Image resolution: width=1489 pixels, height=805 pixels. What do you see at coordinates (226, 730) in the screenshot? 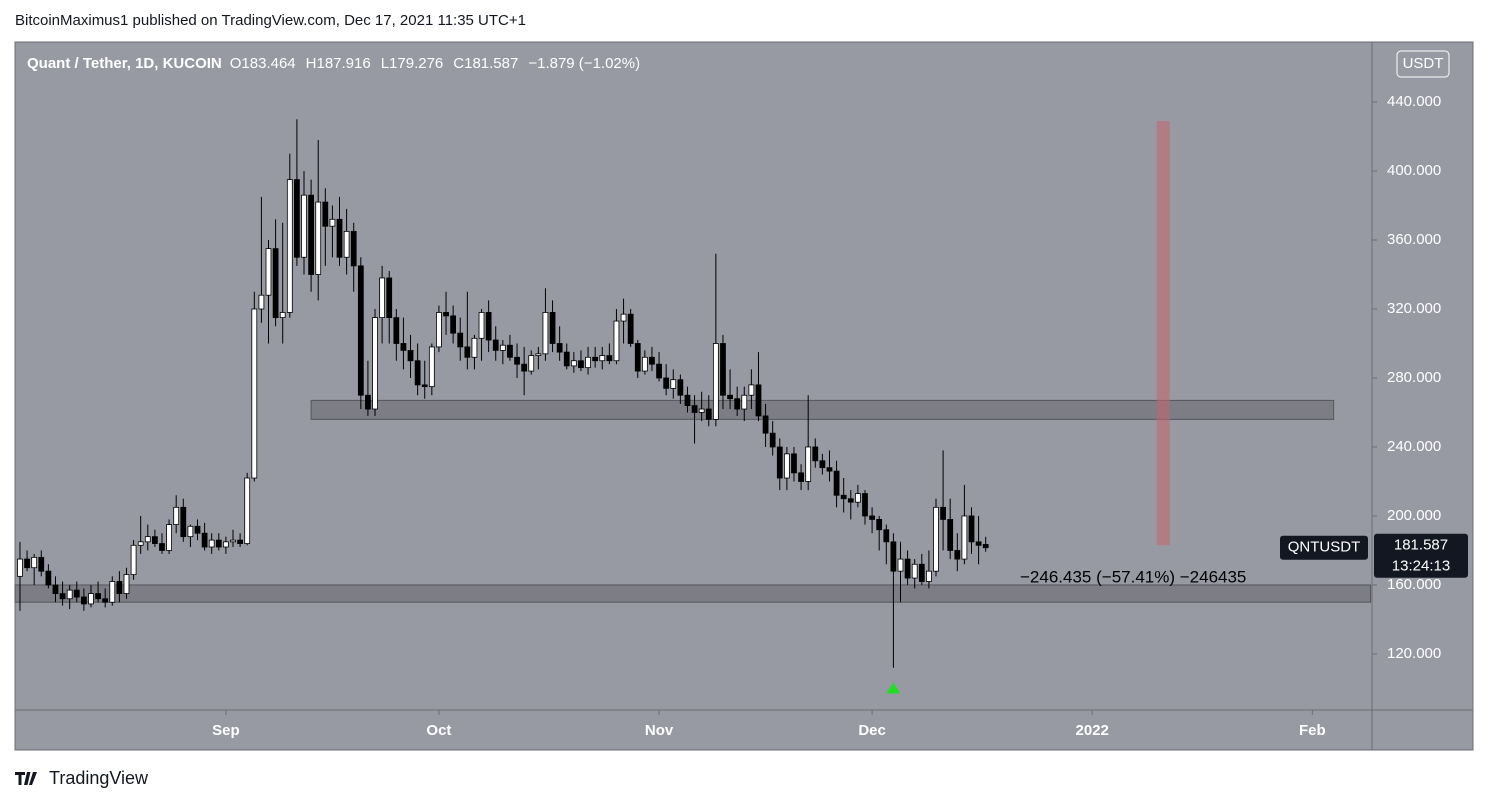
I see `x-tick-label: Sep` at bounding box center [226, 730].